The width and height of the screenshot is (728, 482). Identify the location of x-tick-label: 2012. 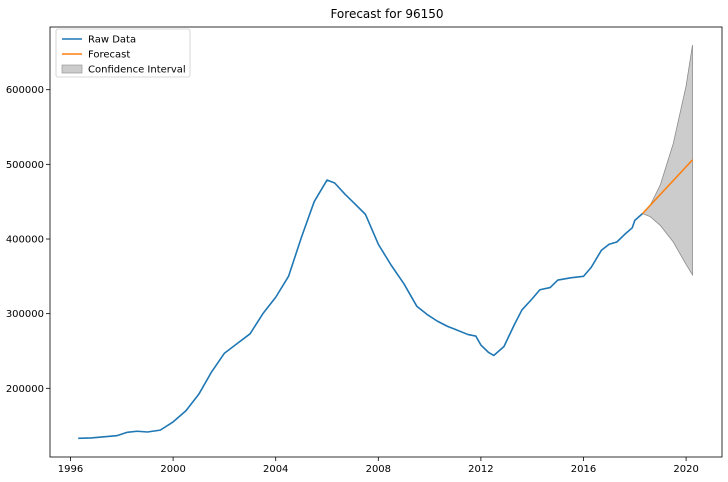
(480, 469).